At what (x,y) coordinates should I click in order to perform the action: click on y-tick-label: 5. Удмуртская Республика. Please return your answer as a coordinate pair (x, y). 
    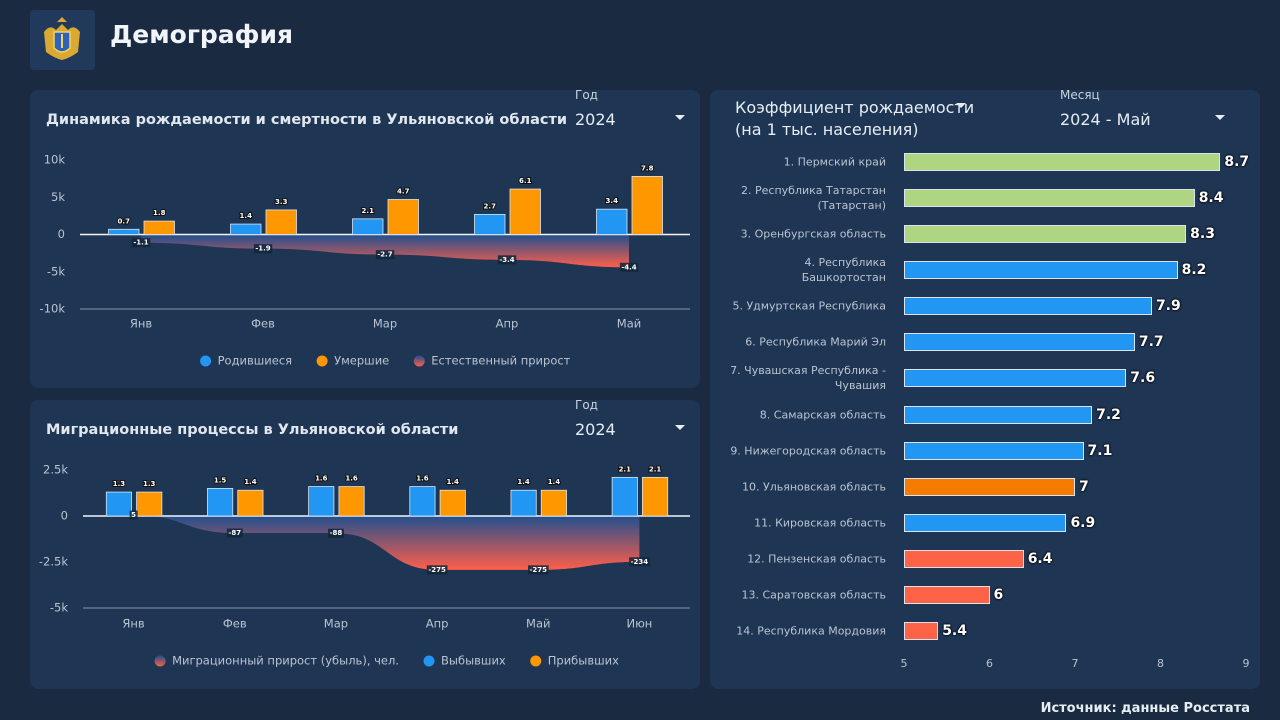
    Looking at the image, I should click on (809, 306).